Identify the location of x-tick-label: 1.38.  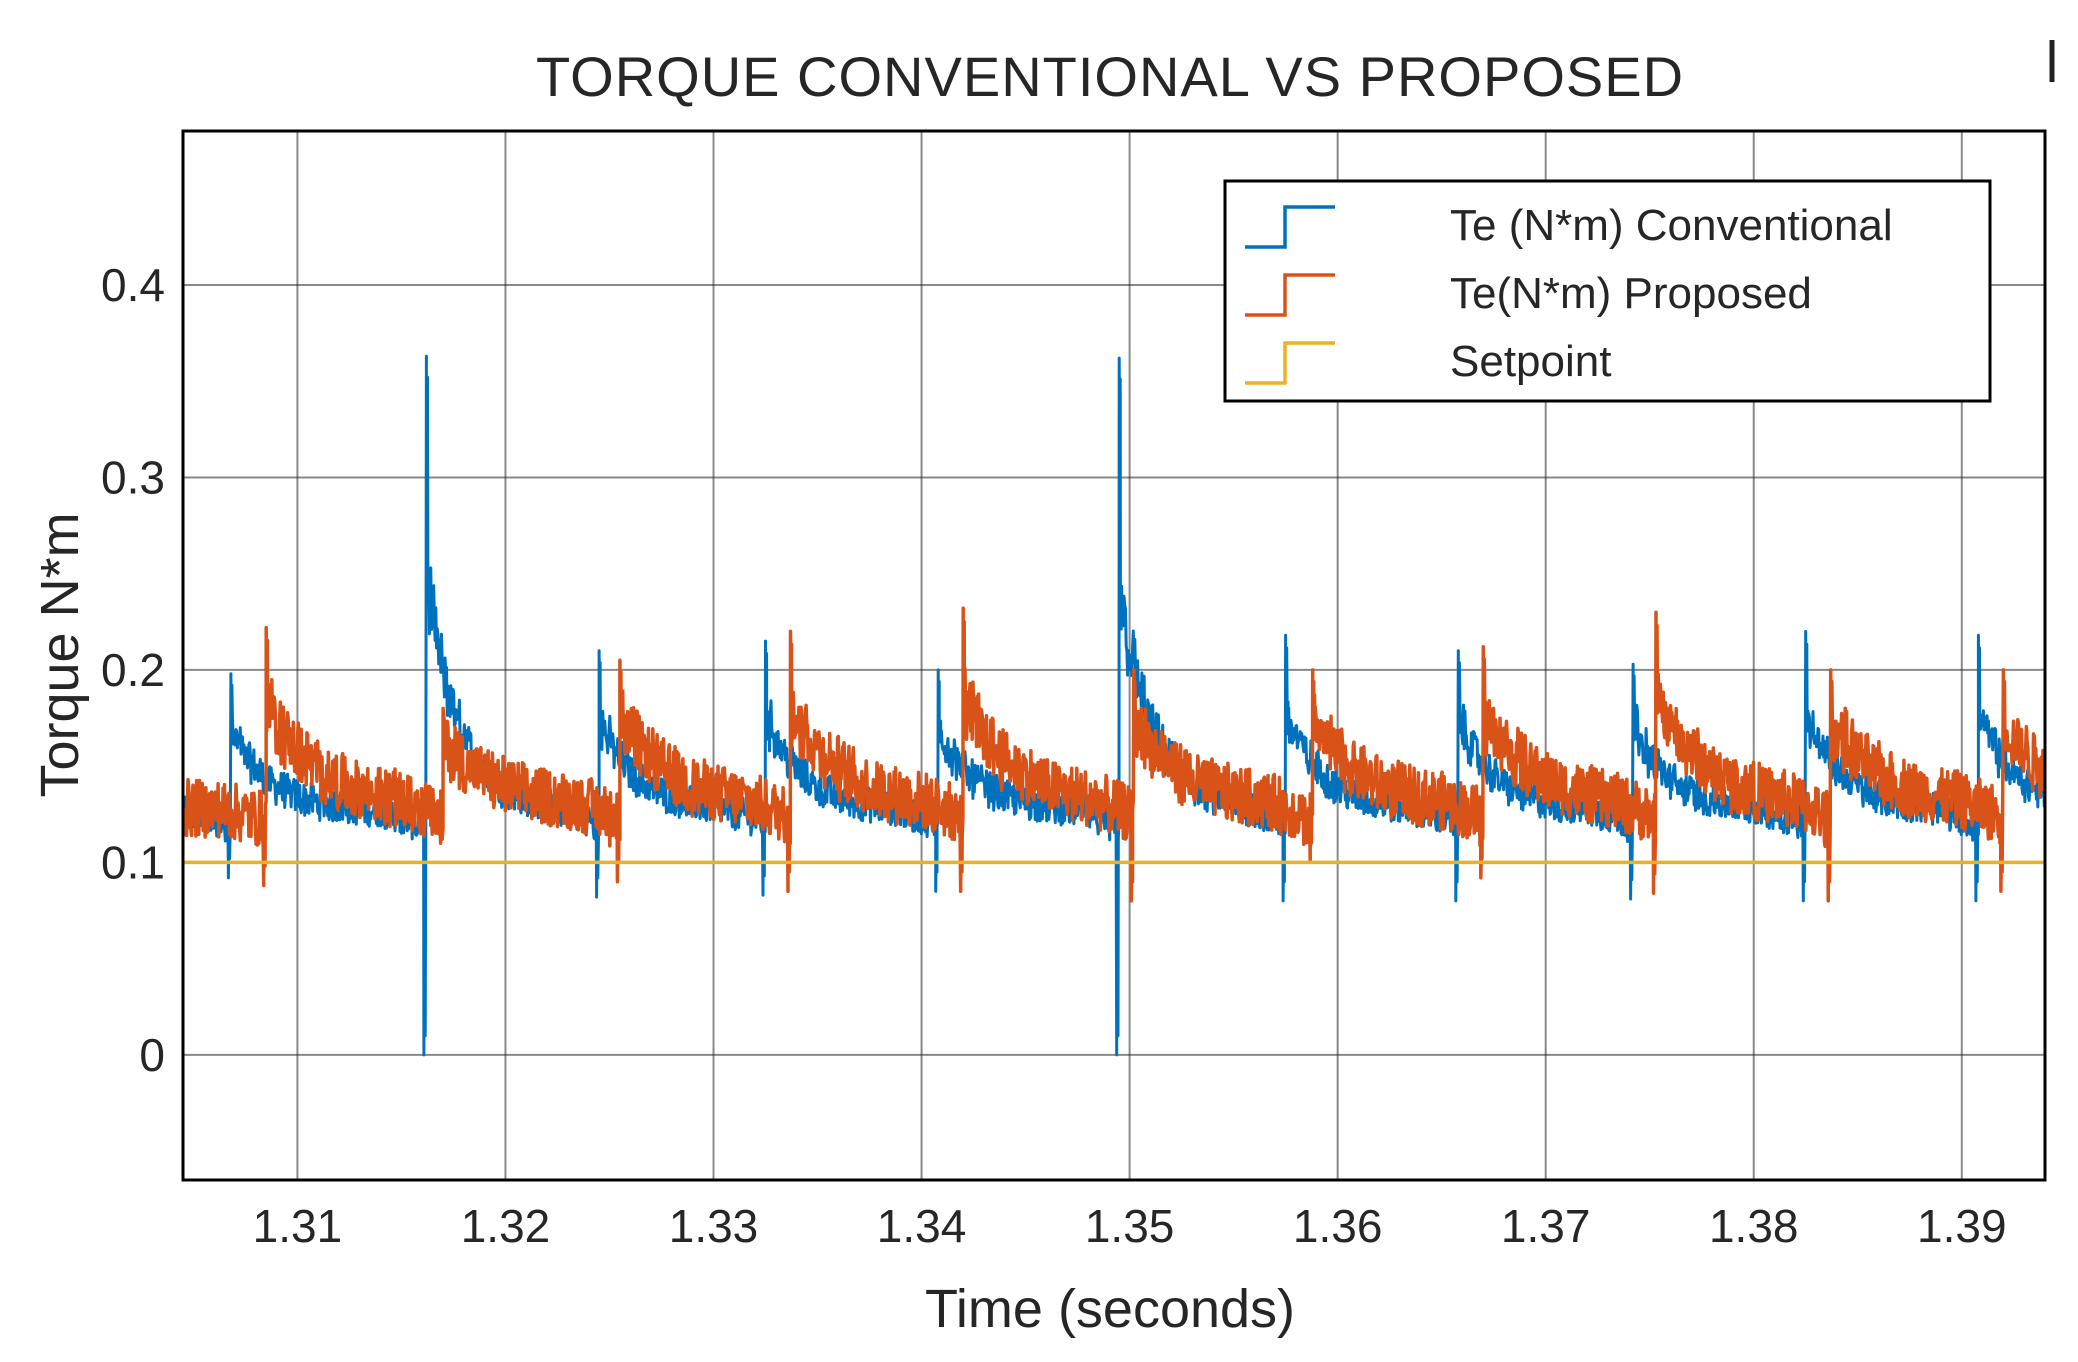
(1754, 1226).